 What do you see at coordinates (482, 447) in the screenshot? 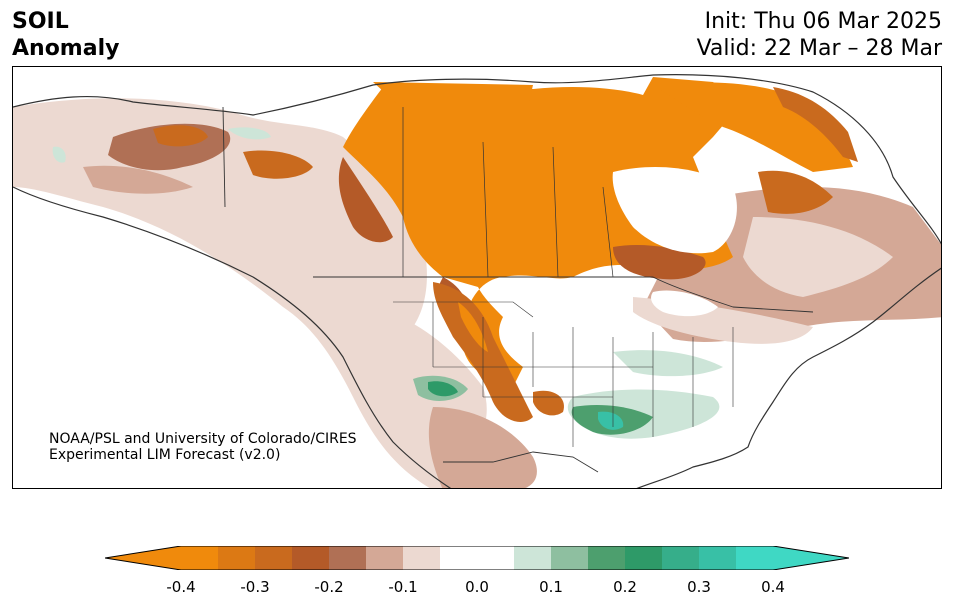
I see `dry-southwest-light` at bounding box center [482, 447].